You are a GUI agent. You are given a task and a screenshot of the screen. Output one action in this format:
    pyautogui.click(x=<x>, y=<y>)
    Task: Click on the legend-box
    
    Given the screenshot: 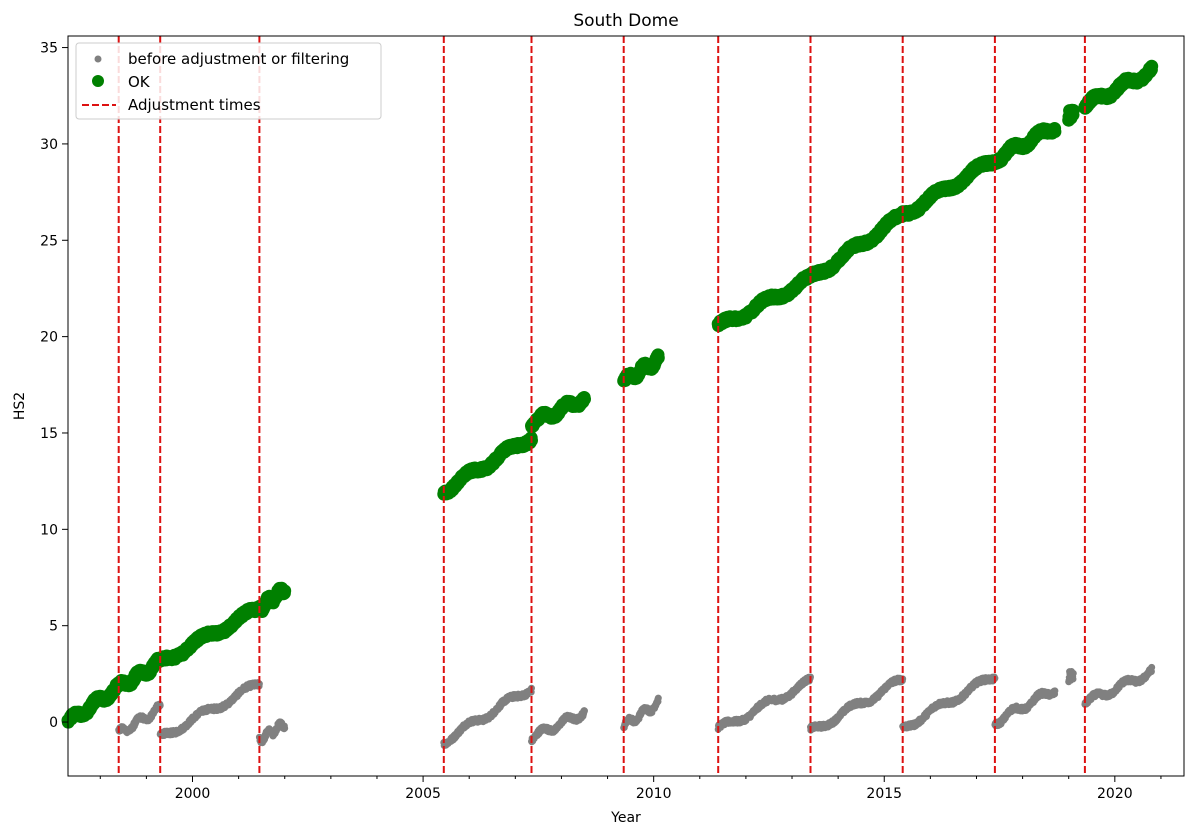 What is the action you would take?
    pyautogui.click(x=228, y=81)
    